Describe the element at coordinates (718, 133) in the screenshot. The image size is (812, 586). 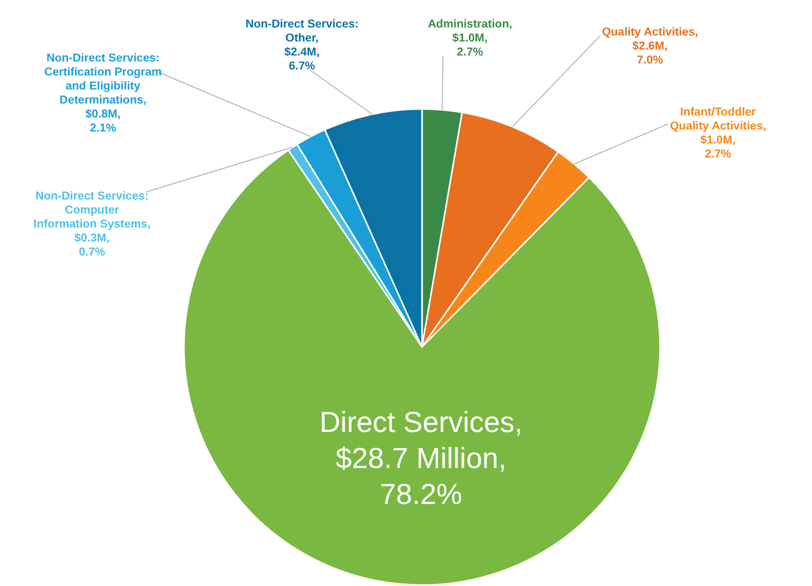
I see `slice-label: Infant/Toddler Quality Activities, $1.0M, 2.7%` at that location.